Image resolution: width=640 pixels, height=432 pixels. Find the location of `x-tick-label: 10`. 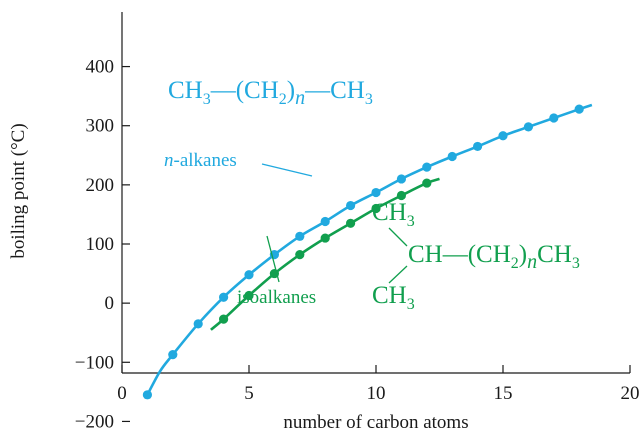

x-tick-label: 10 is located at coordinates (376, 393).